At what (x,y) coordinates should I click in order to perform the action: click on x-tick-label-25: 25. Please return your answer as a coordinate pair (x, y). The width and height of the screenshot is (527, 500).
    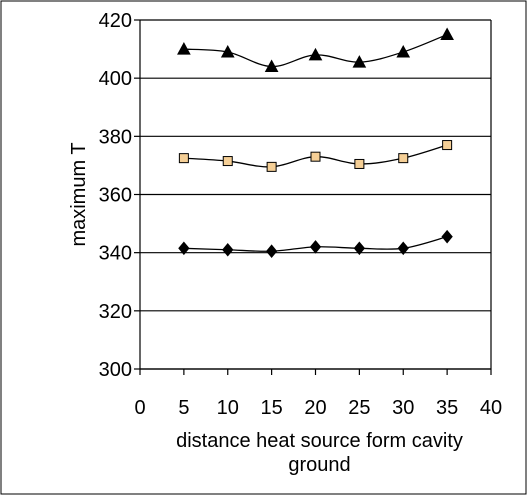
    Looking at the image, I should click on (359, 408).